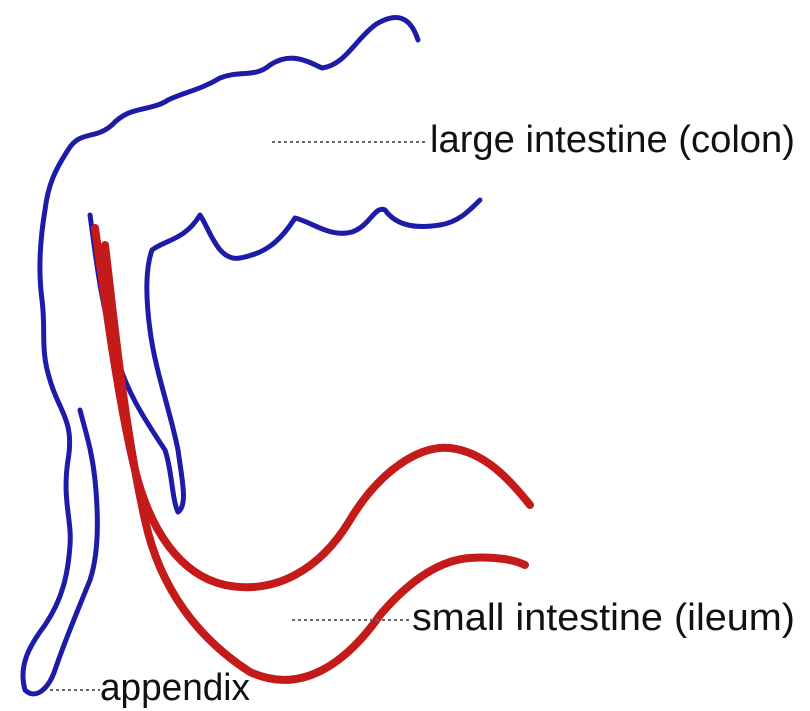  What do you see at coordinates (612, 140) in the screenshot?
I see `label-large-intestine: large intestine (colon)` at bounding box center [612, 140].